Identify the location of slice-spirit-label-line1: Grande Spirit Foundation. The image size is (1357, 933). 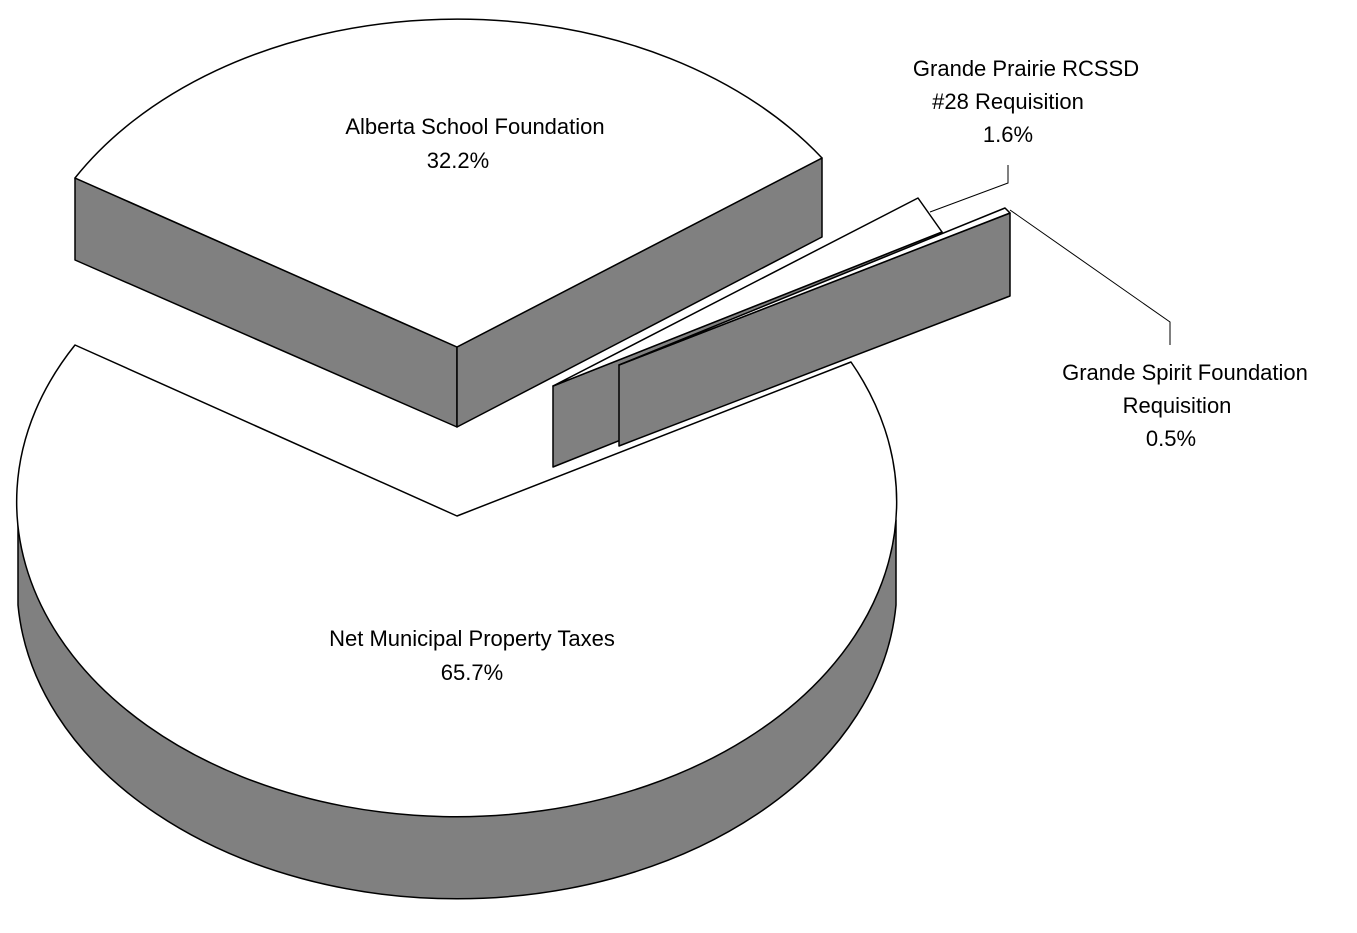
(1185, 372).